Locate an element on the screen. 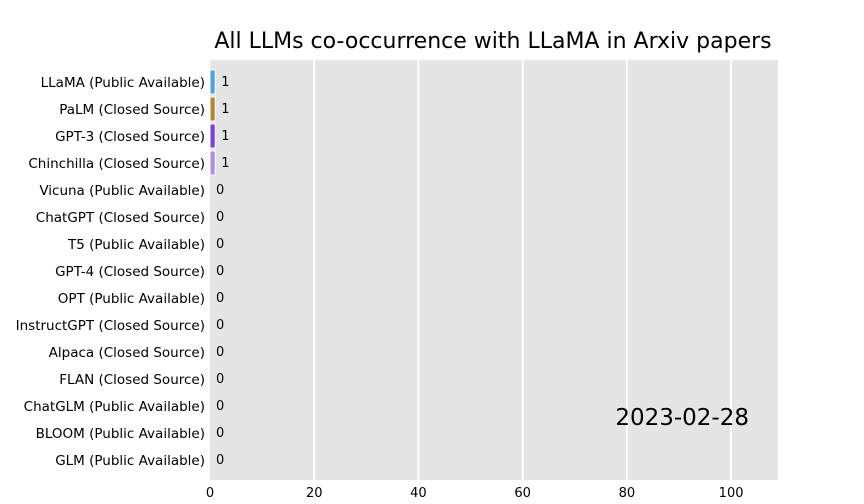 Image resolution: width=864 pixels, height=504 pixels. category-label: Chinchilla (Closed Source) is located at coordinates (116, 164).